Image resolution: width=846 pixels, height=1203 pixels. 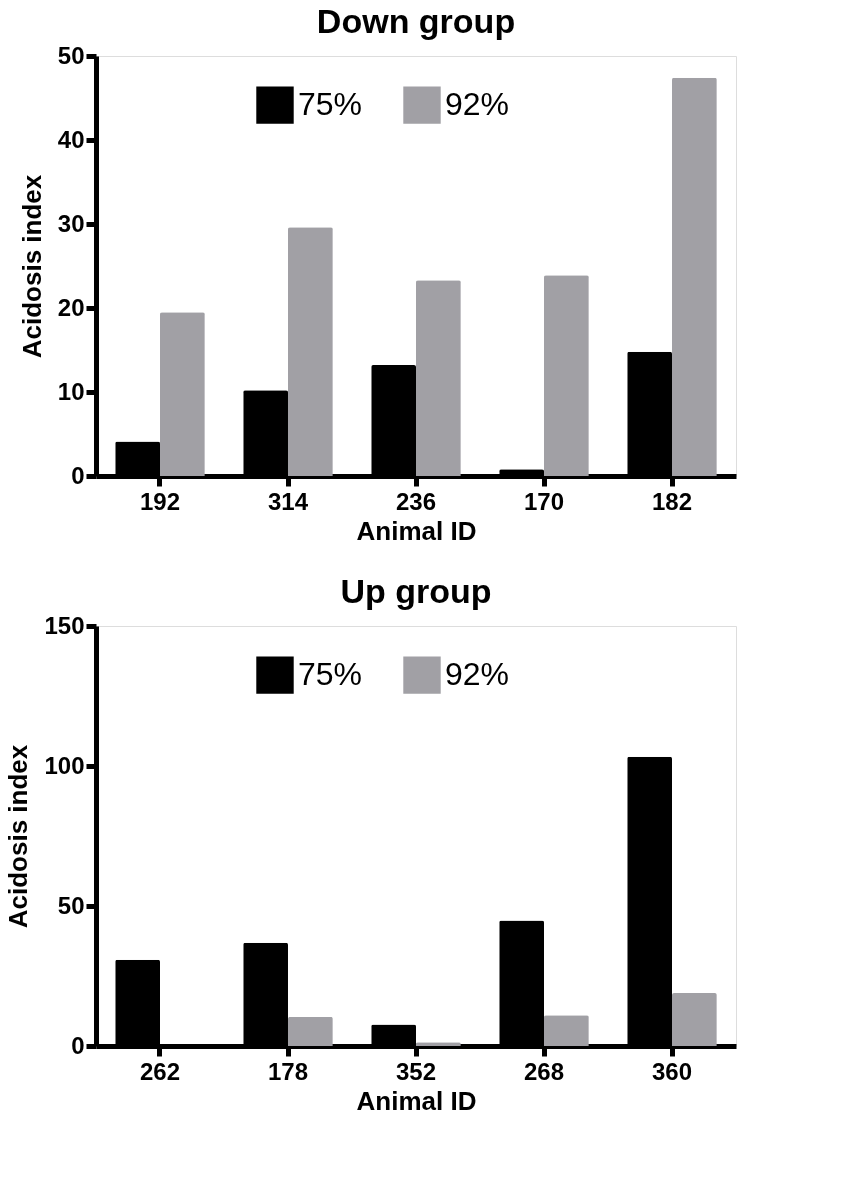 I want to click on x-tick-label: 236, so click(x=416, y=501).